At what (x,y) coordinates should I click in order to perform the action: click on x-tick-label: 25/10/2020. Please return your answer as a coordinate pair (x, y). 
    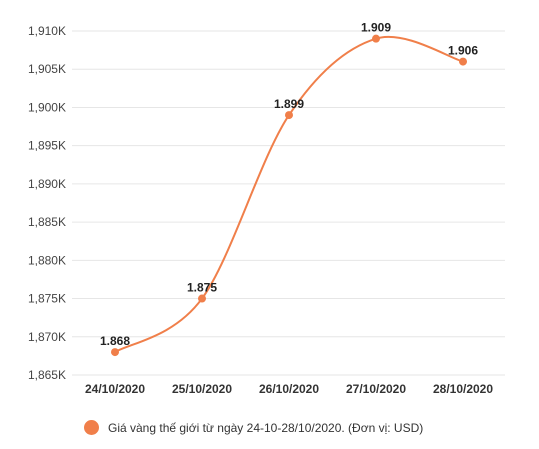
    Looking at the image, I should click on (202, 389).